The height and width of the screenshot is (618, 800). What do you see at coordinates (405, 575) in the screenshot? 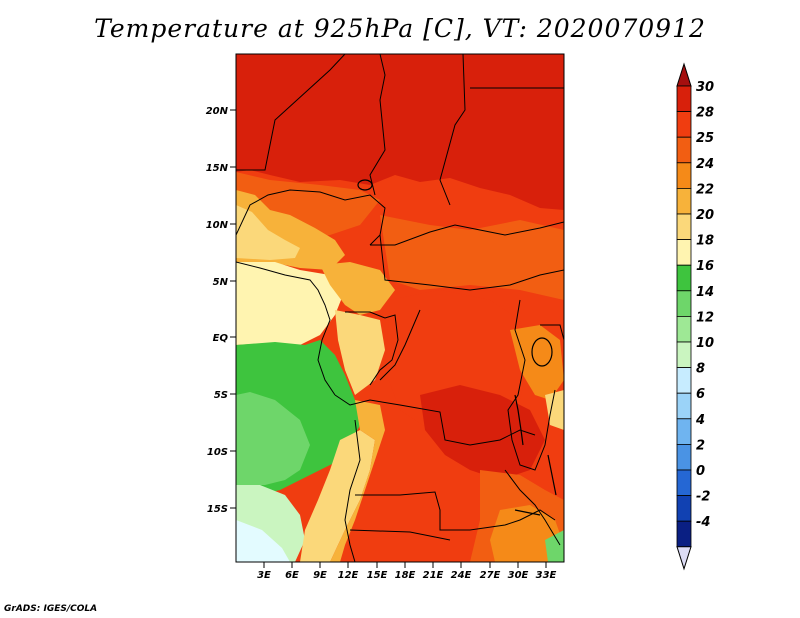
I see `lon-label: 18E` at bounding box center [405, 575].